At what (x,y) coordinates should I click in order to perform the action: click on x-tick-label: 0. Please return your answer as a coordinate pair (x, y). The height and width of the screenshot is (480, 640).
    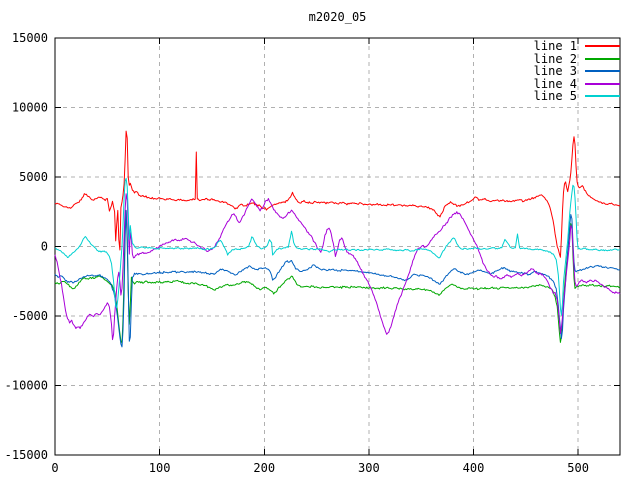
    Looking at the image, I should click on (54, 468).